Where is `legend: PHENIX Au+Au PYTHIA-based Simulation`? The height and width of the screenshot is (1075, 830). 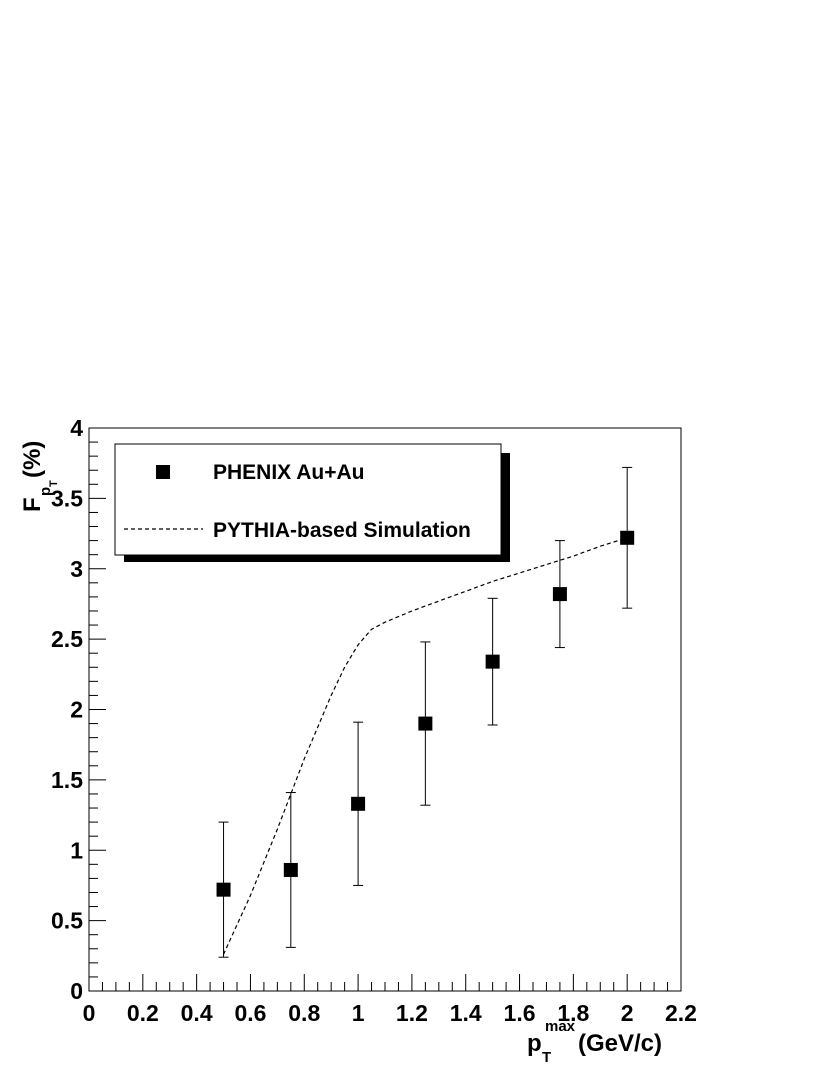
legend: PHENIX Au+Au PYTHIA-based Simulation is located at coordinates (312, 502).